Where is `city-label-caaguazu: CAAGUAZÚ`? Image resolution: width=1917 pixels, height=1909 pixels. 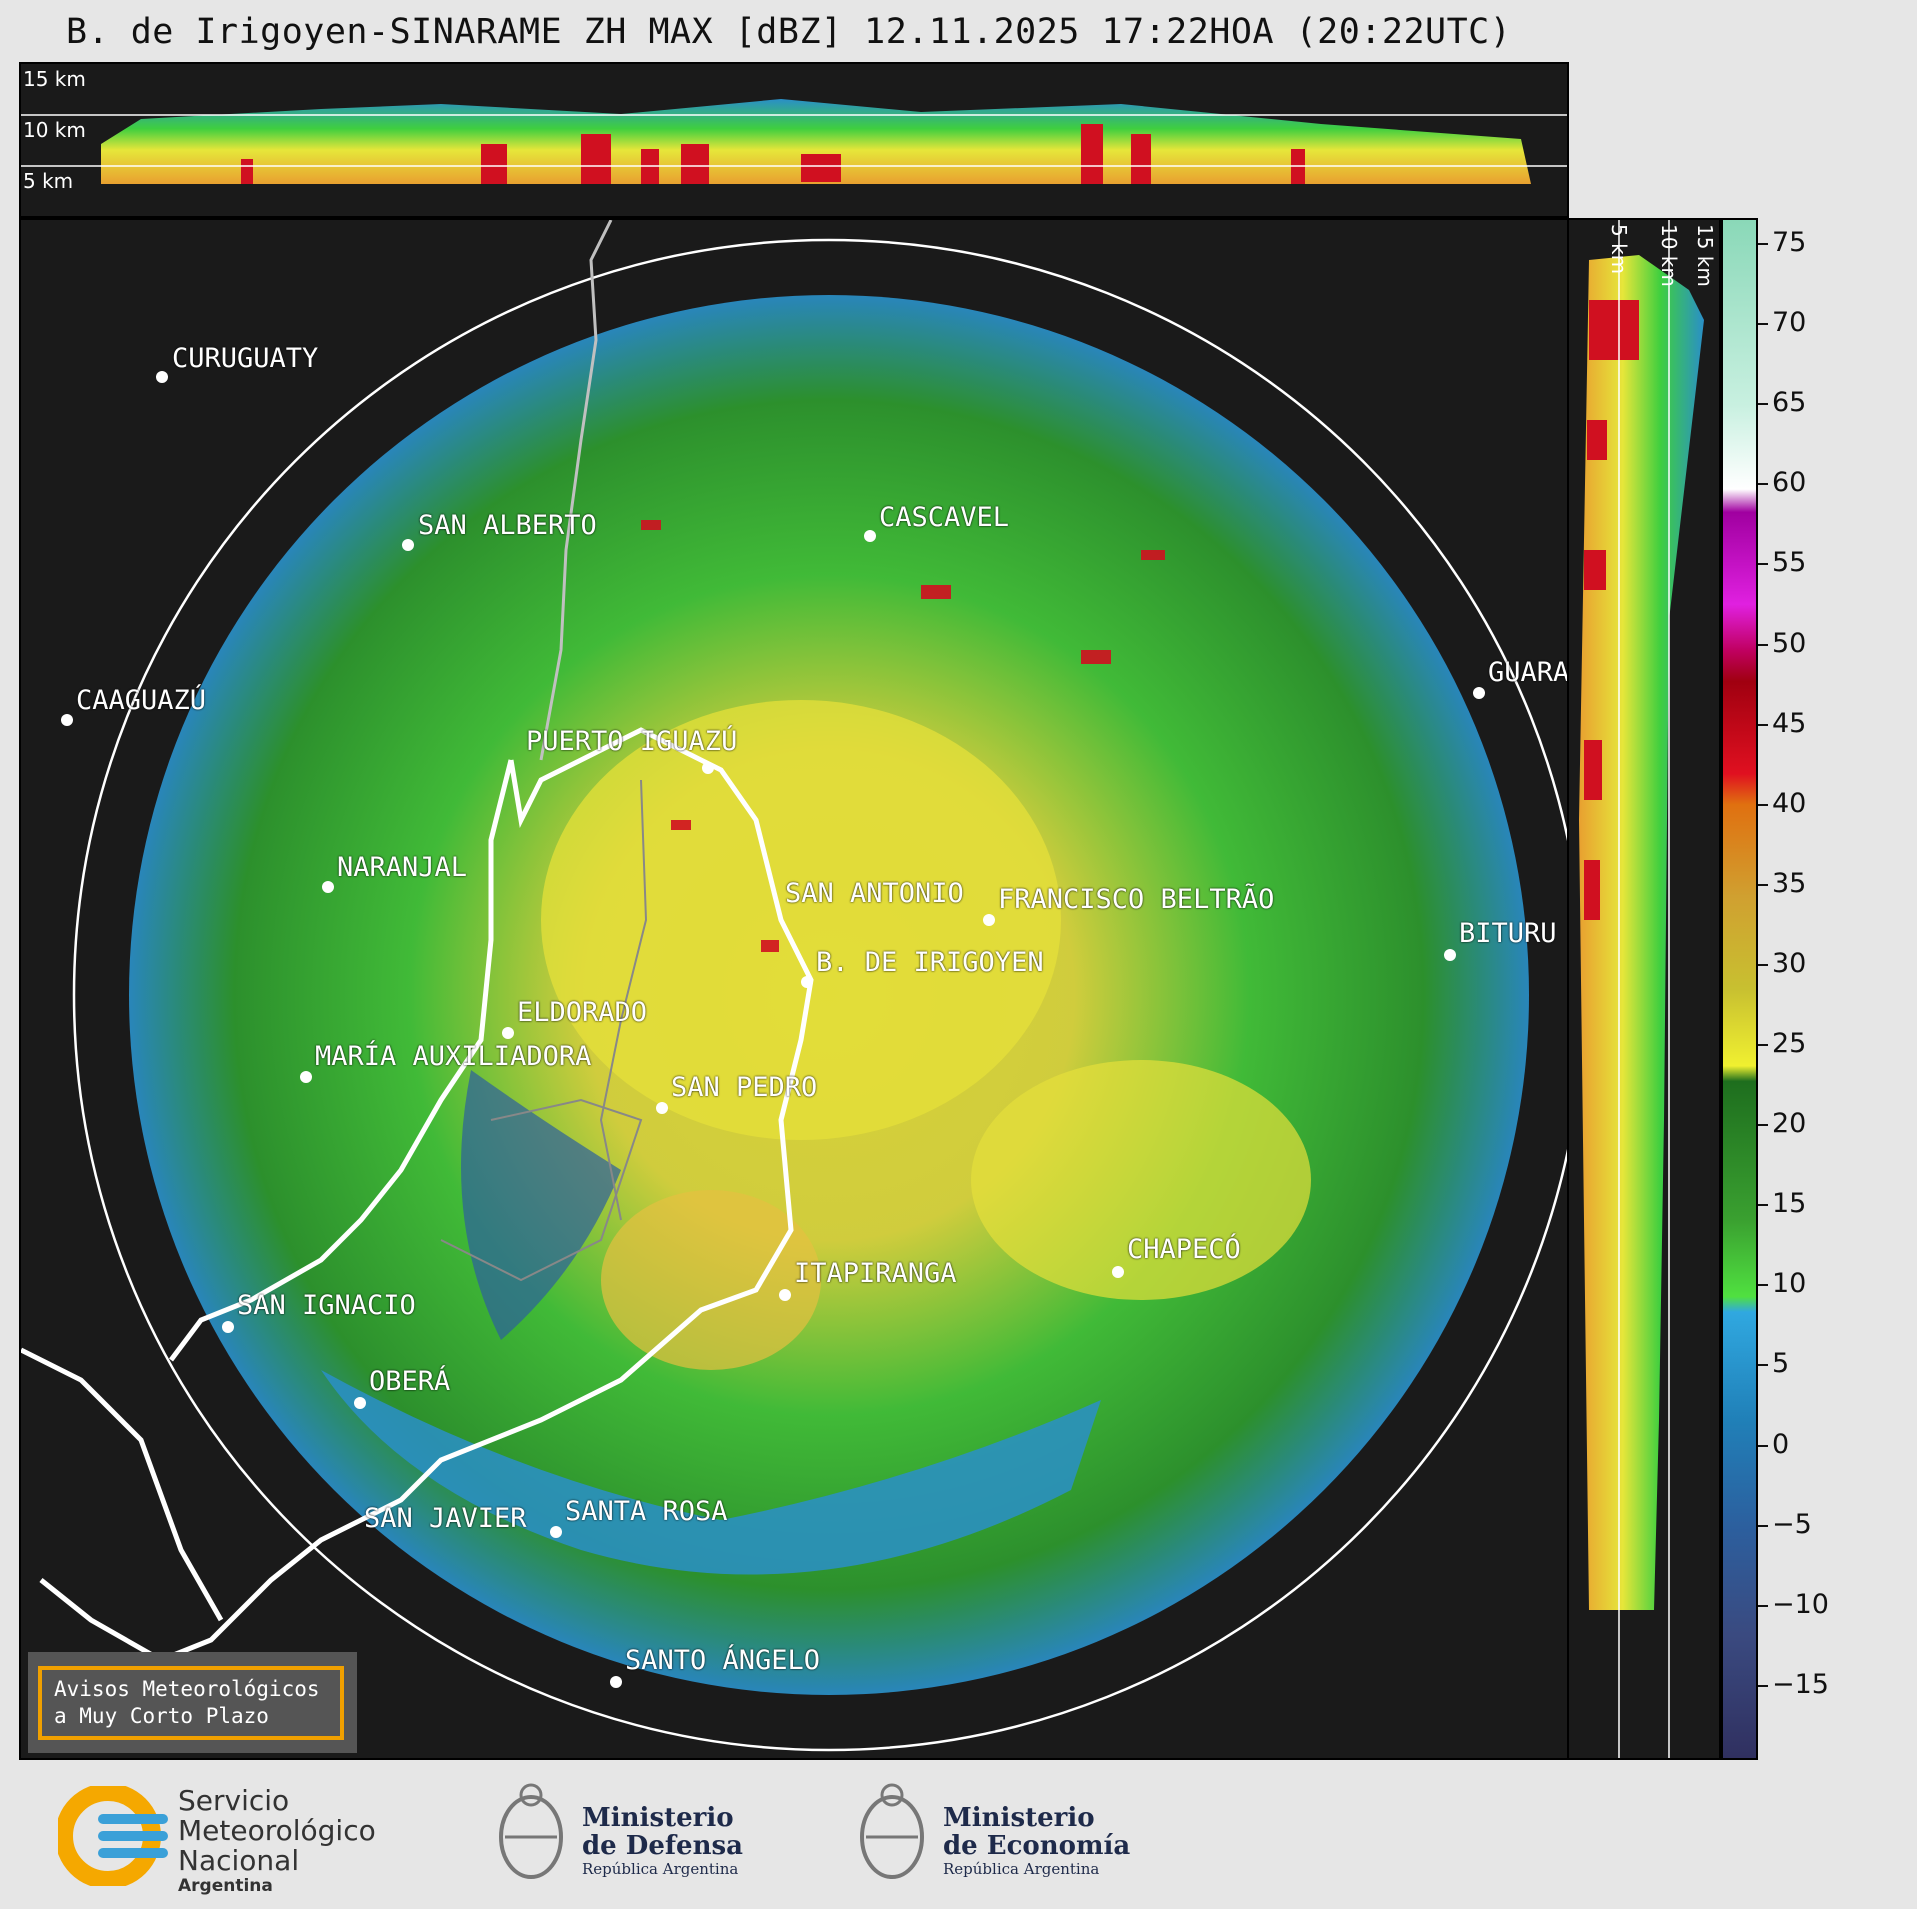 city-label-caaguazu: CAAGUAZÚ is located at coordinates (141, 700).